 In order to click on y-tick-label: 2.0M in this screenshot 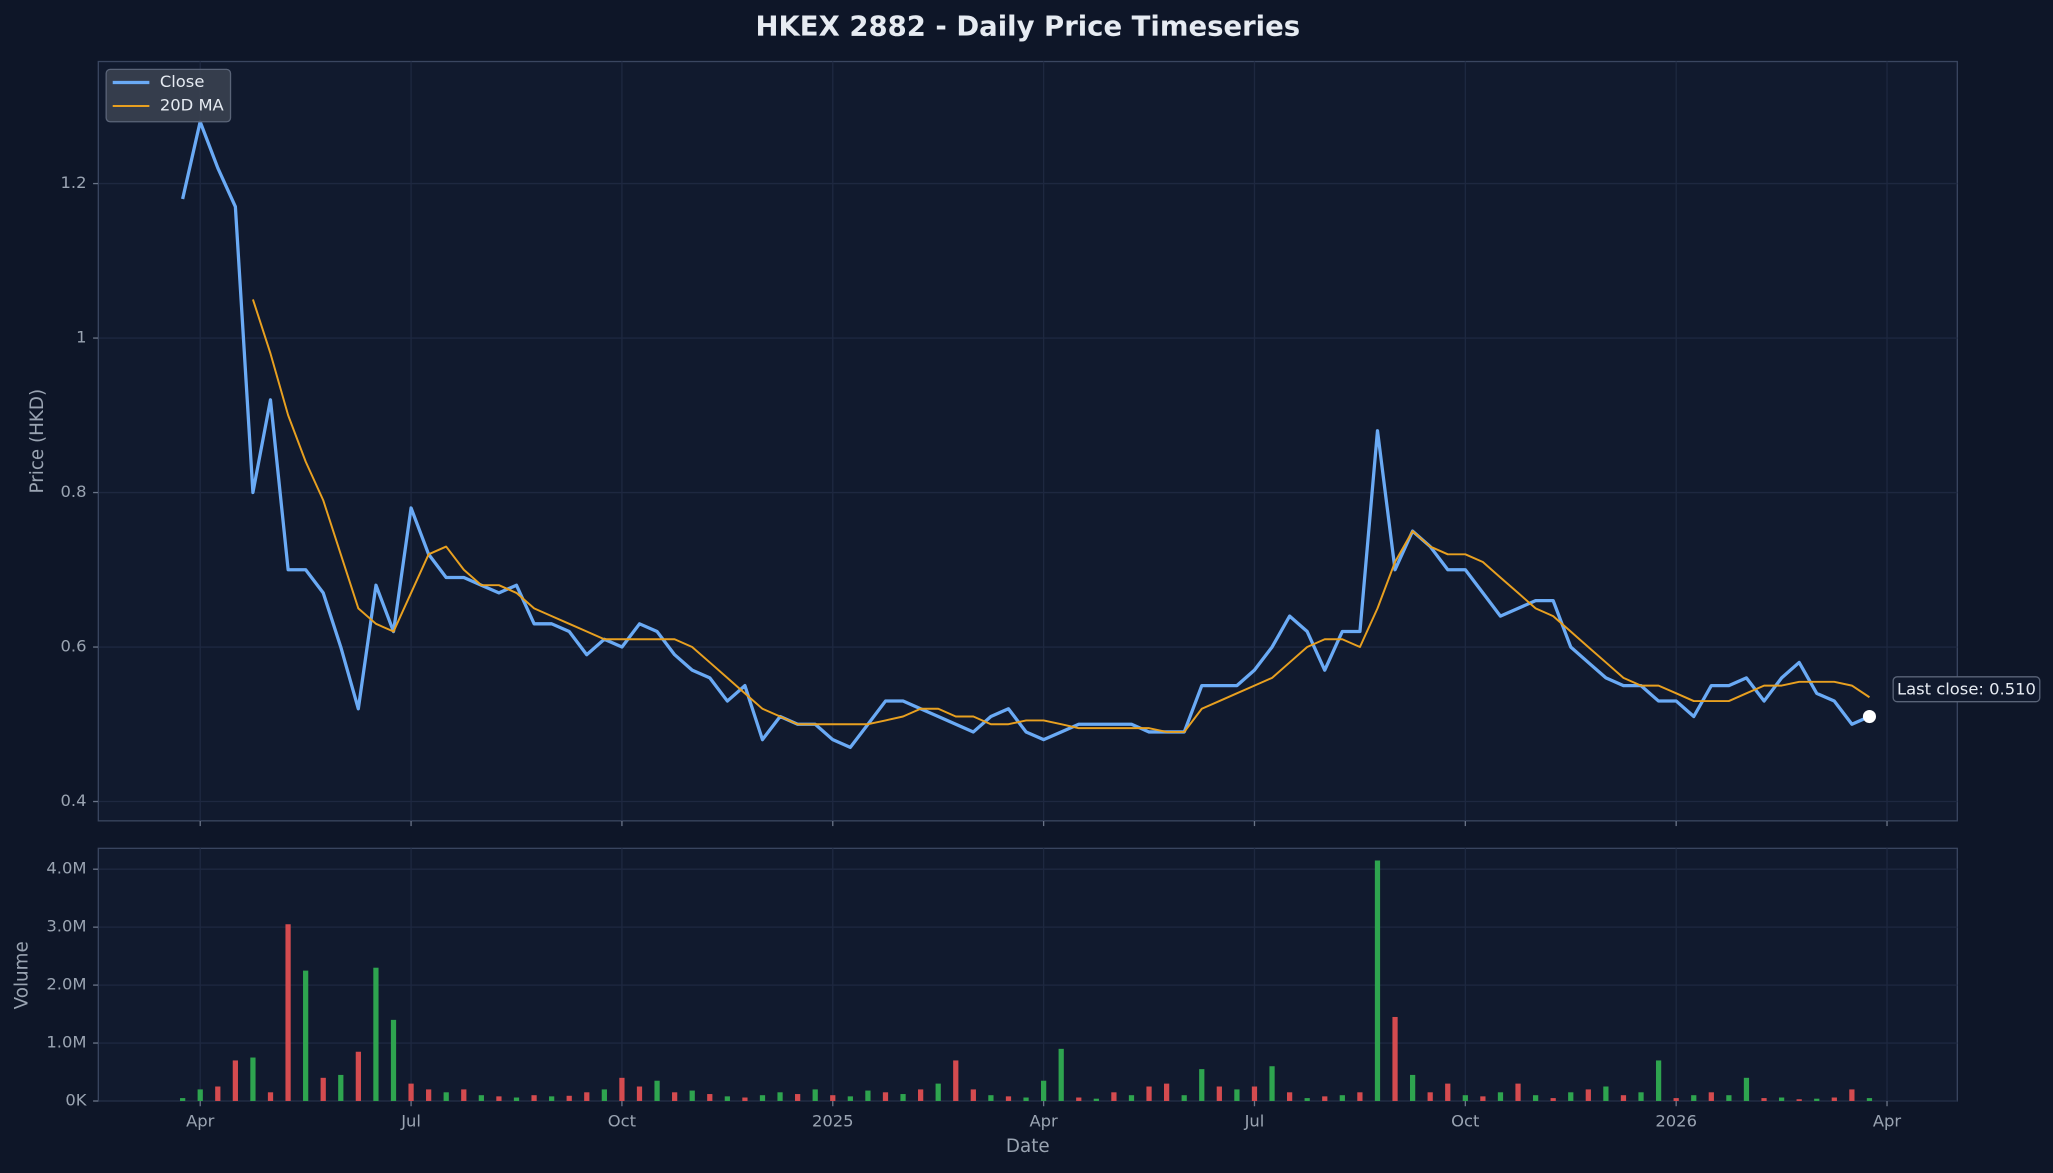, I will do `click(66, 984)`.